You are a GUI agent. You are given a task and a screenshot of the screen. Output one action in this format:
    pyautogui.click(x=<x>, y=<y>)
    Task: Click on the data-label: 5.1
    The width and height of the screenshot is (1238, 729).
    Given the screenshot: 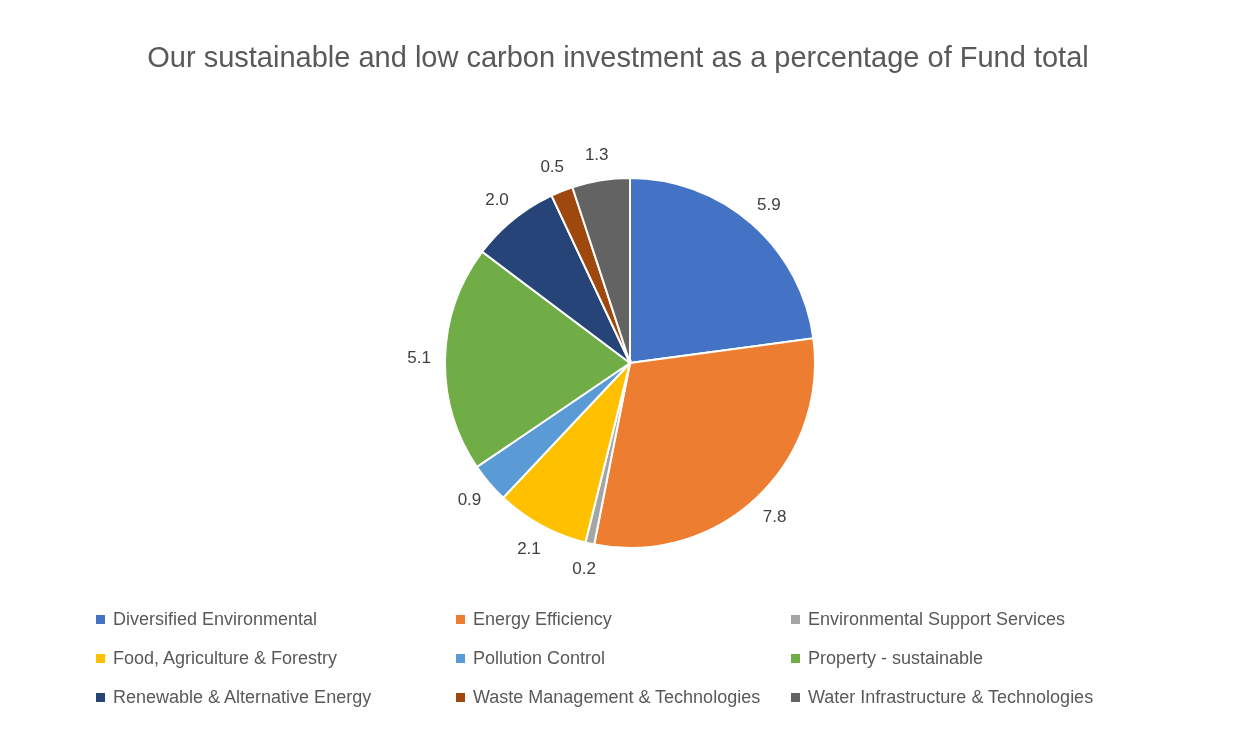 What is the action you would take?
    pyautogui.click(x=419, y=358)
    